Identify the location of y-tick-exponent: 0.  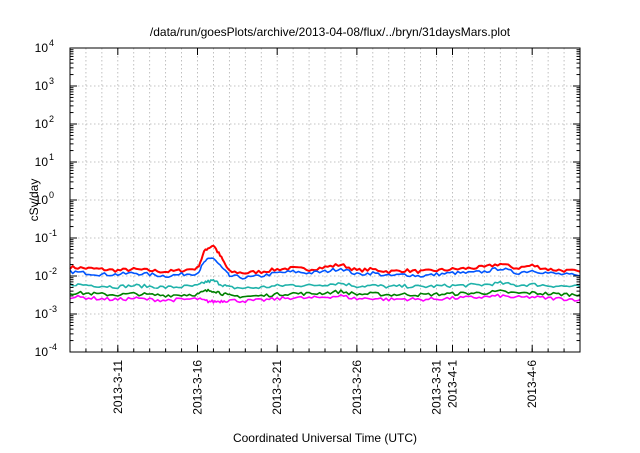
(51, 195).